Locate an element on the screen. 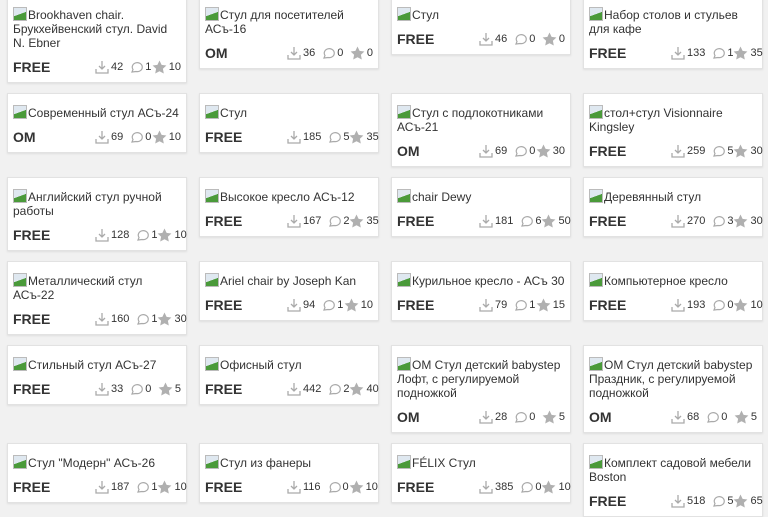  model-card: Стул FREE 185 5 35 is located at coordinates (289, 123).